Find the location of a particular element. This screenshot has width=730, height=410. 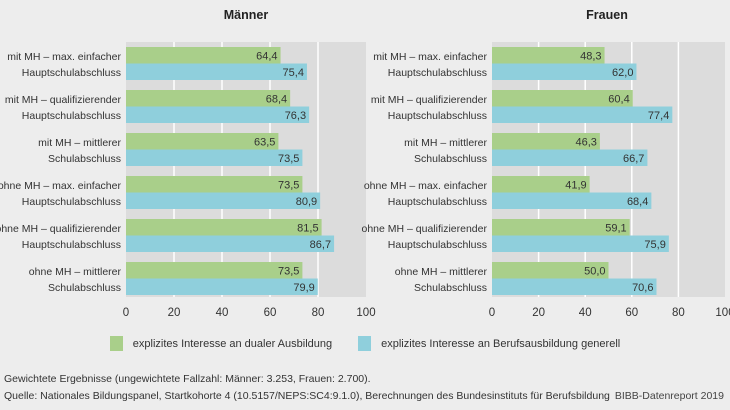

credit: BIBB-Datenreport 2019 is located at coordinates (669, 396).